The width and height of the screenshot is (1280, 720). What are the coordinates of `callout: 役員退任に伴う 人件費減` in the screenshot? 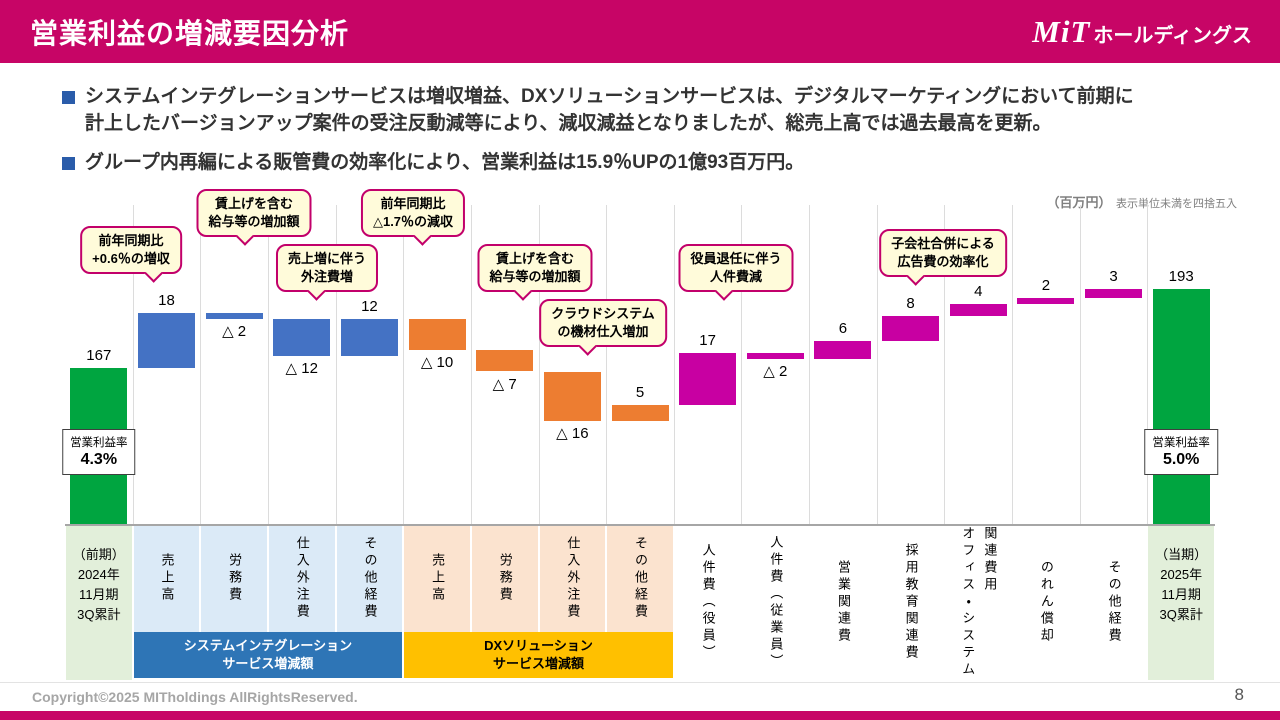 It's located at (736, 273).